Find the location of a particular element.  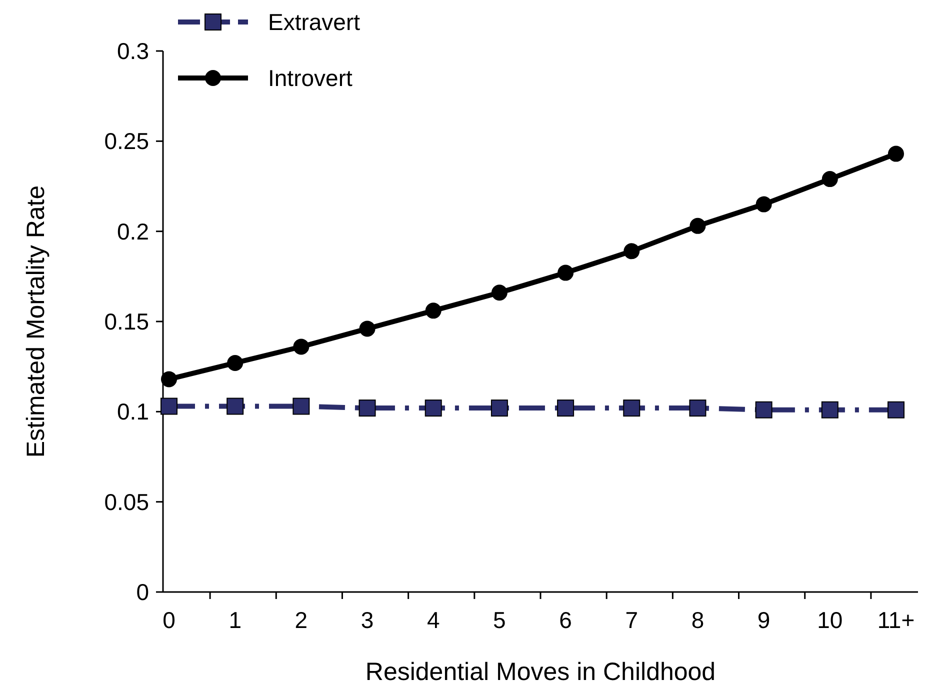

x-tick-label: 4 is located at coordinates (433, 620).